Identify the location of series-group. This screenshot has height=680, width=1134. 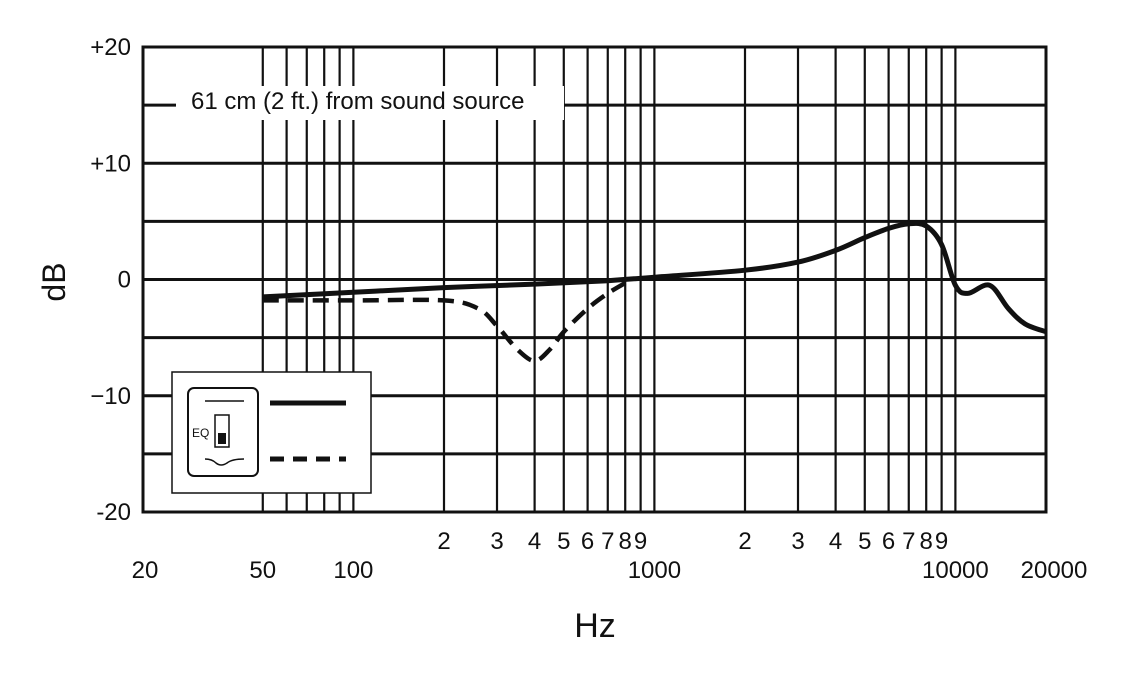
(654, 292).